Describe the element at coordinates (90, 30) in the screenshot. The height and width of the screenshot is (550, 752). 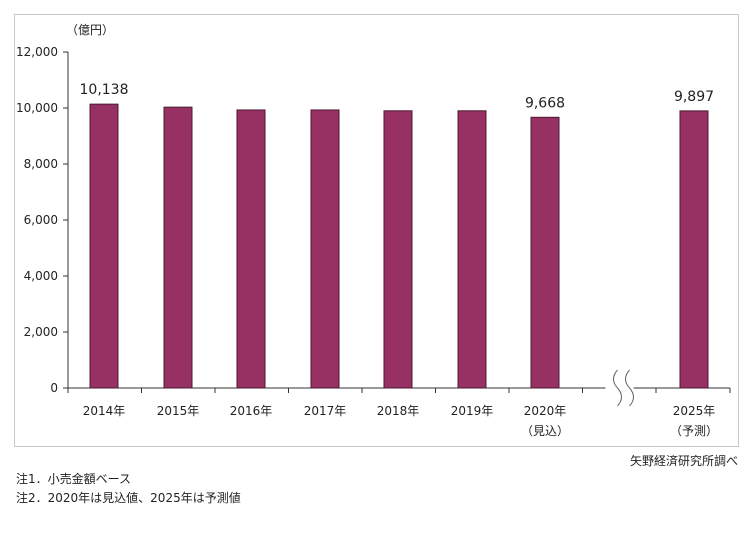
I see `y-unit-label: （億円）` at that location.